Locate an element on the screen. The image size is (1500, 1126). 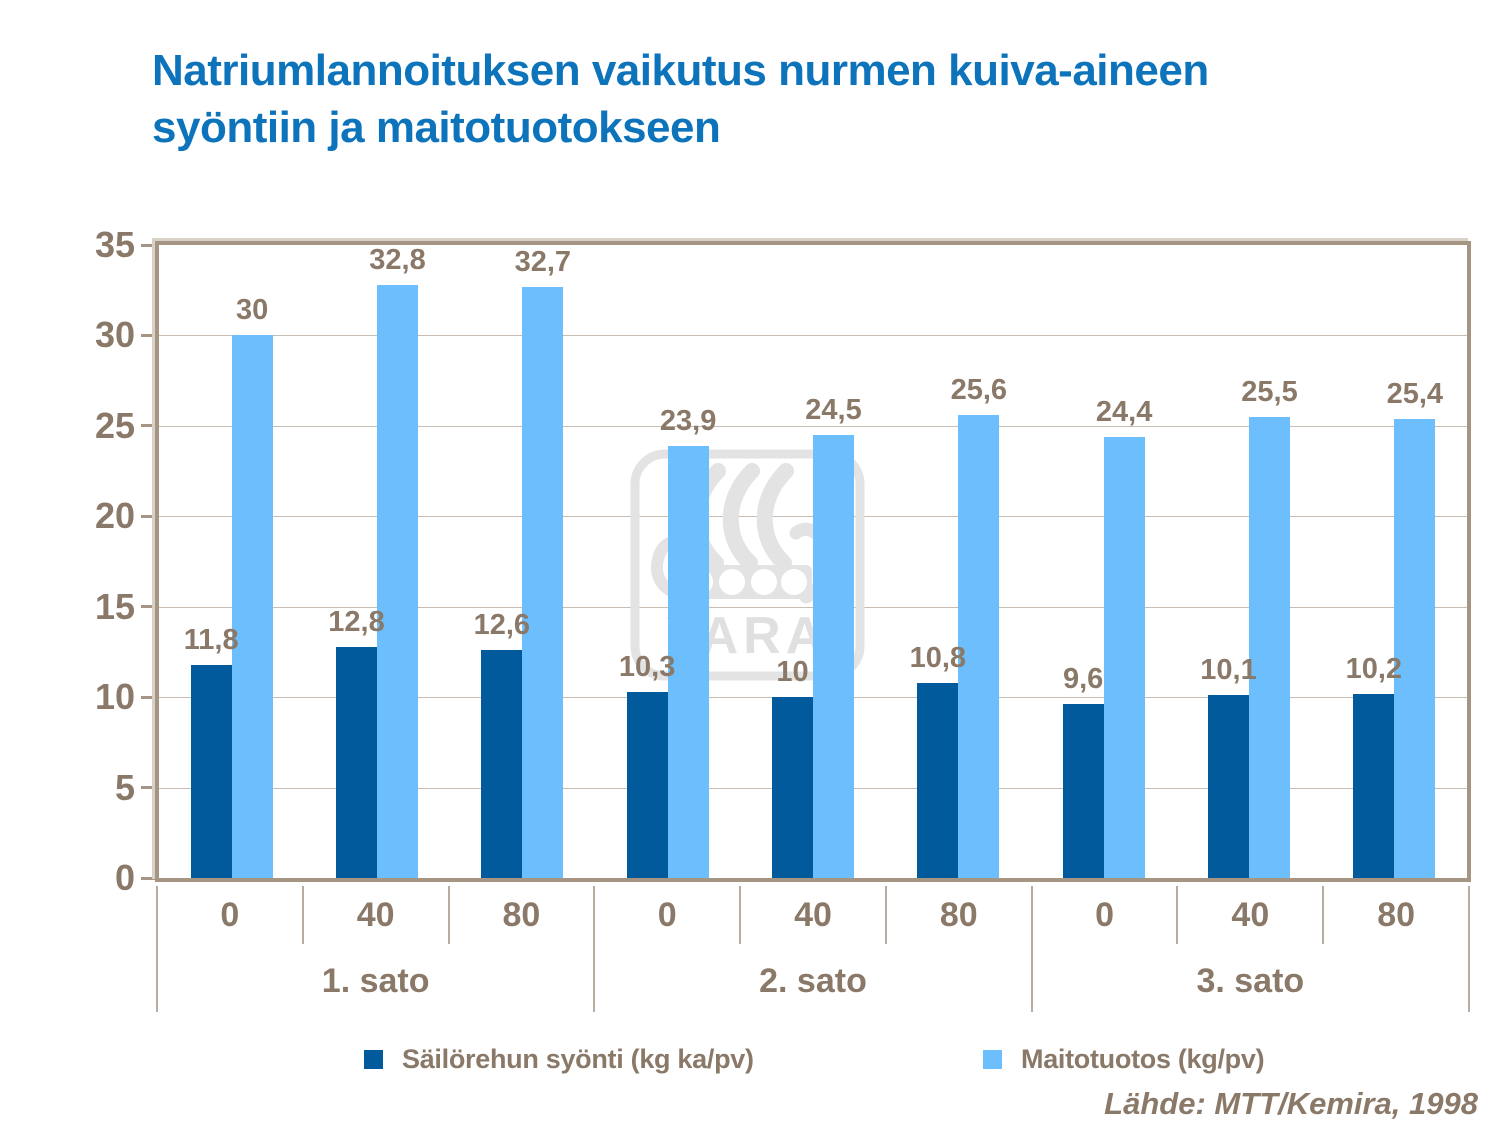
x-category-label-2sato-40: 40 is located at coordinates (813, 915).